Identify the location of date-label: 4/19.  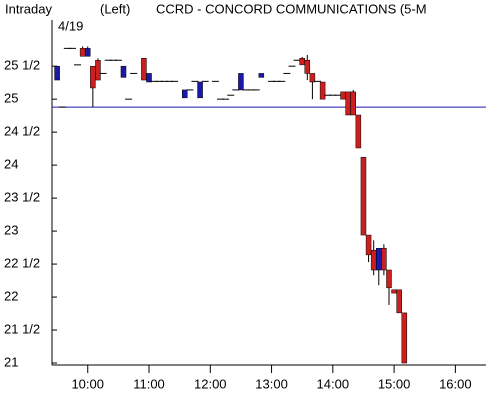
(70, 25).